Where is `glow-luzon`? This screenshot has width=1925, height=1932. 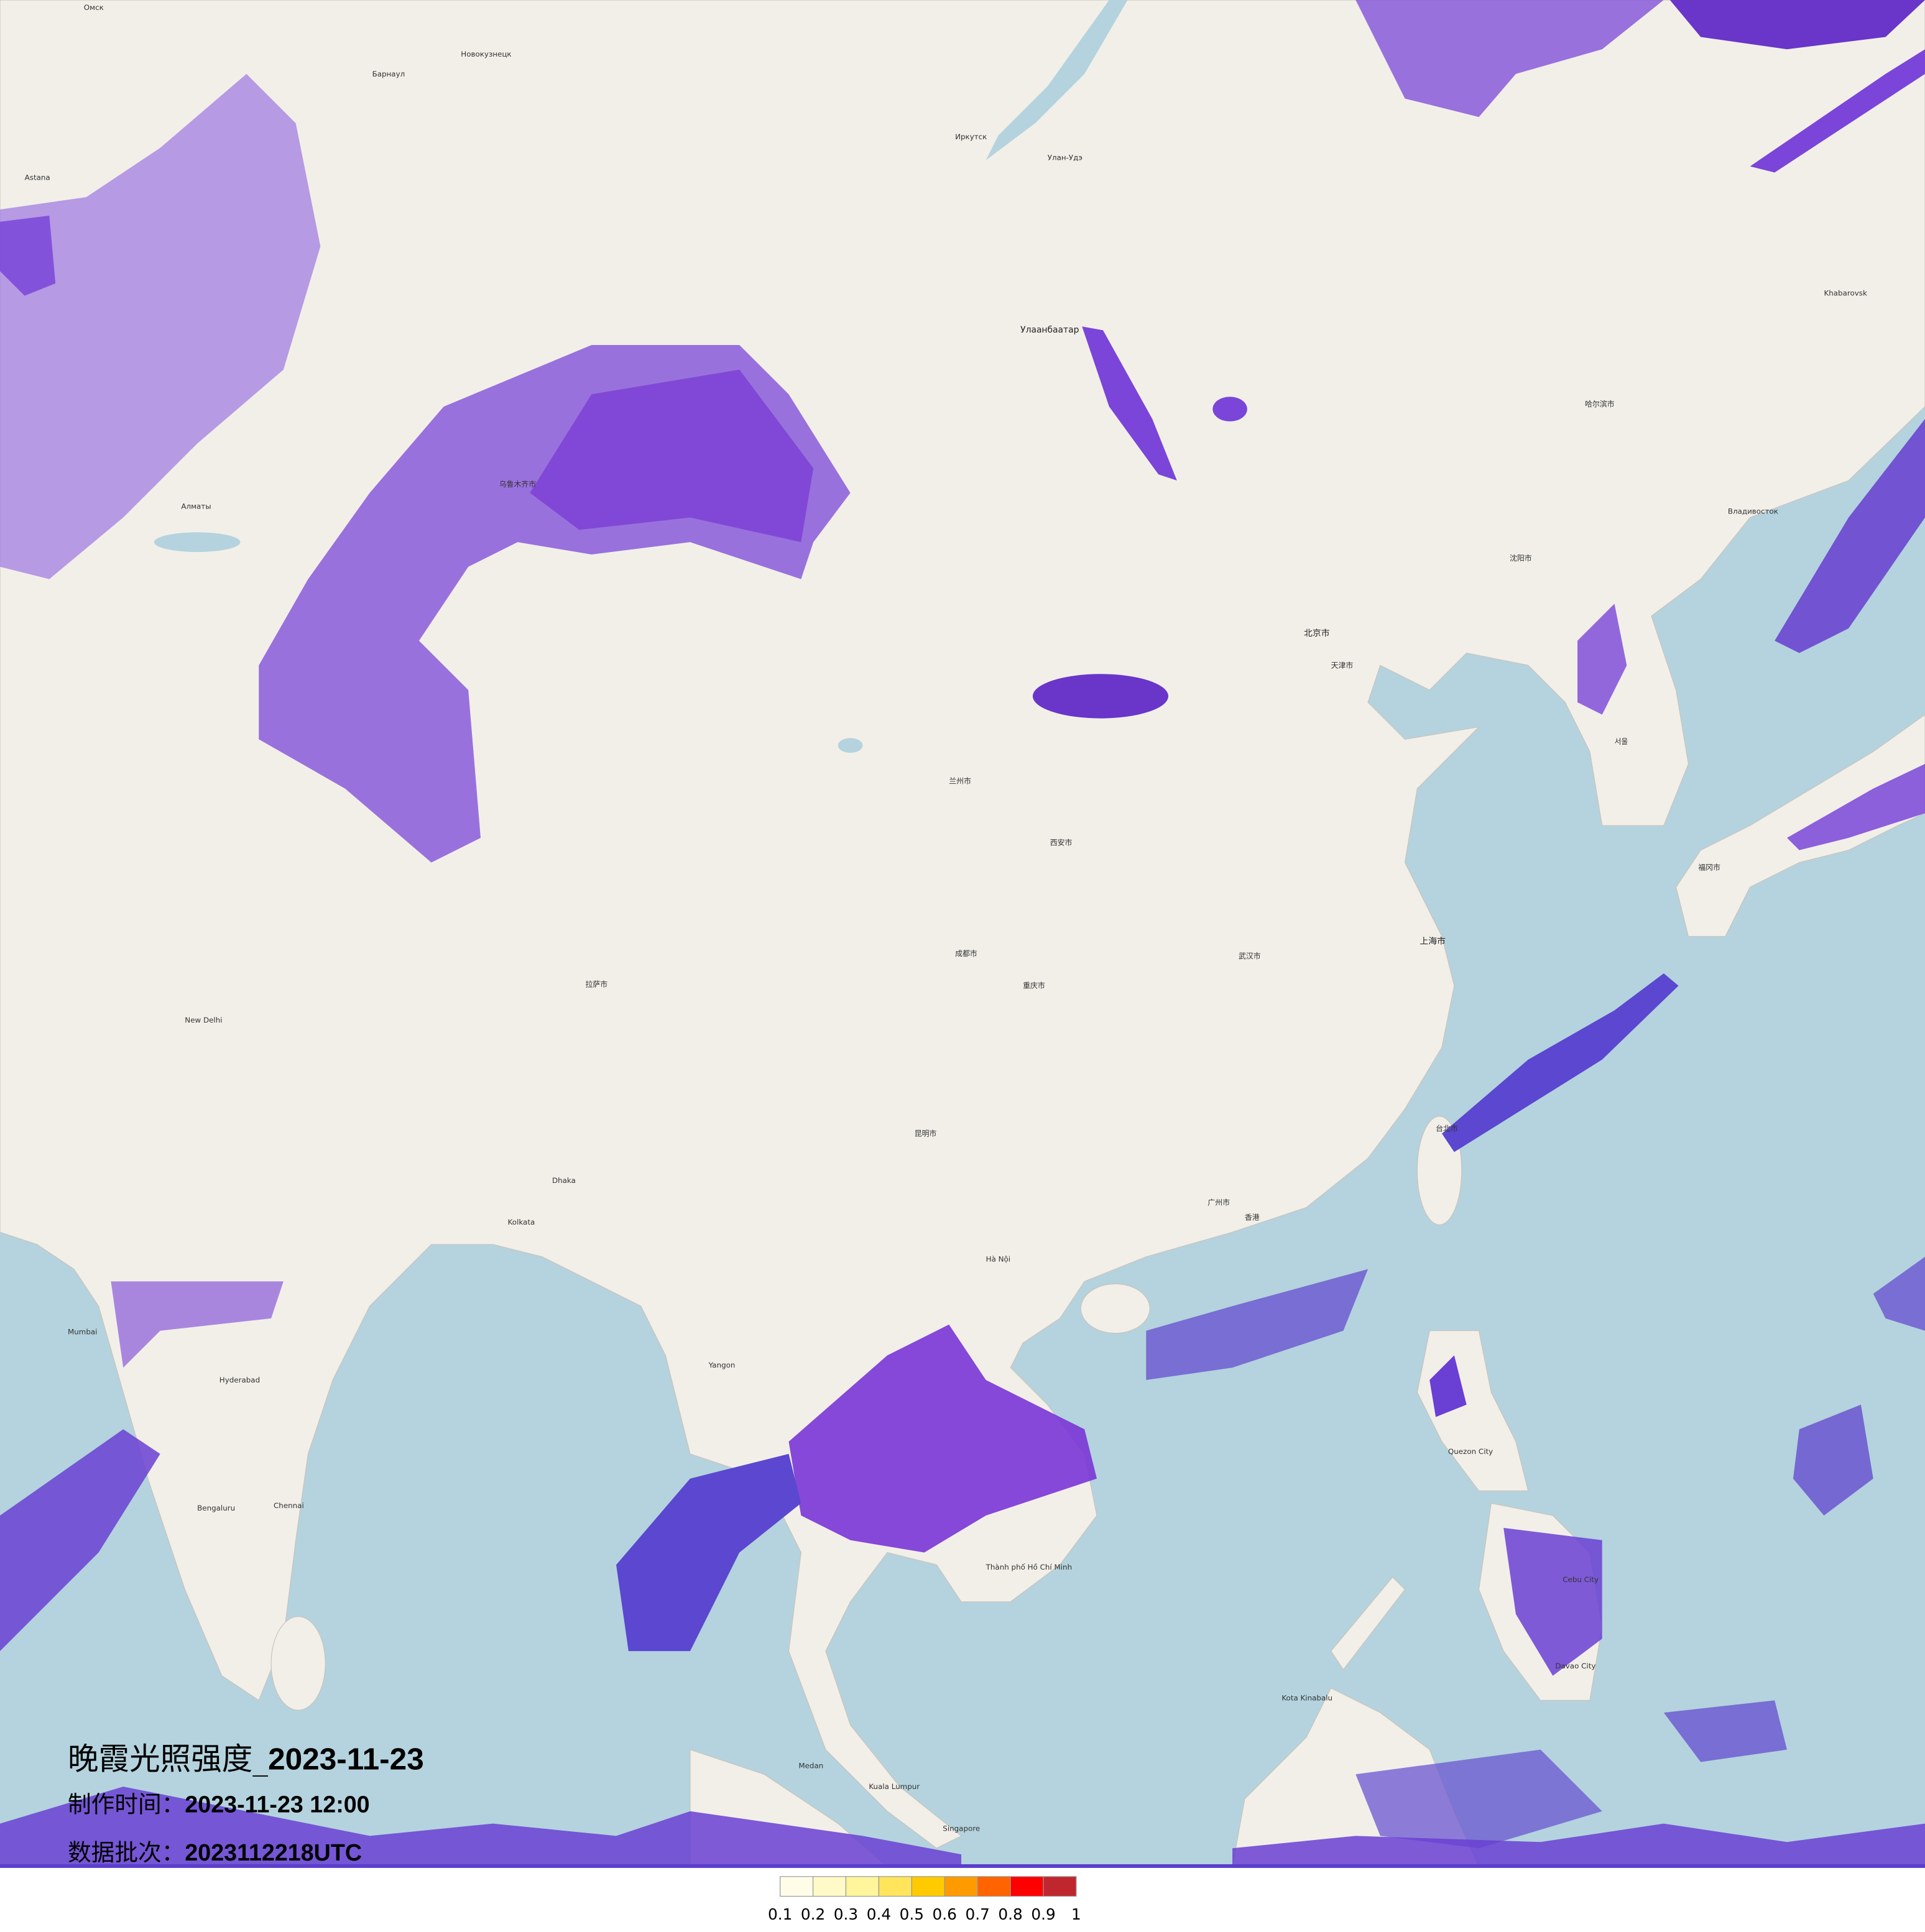 glow-luzon is located at coordinates (1448, 1386).